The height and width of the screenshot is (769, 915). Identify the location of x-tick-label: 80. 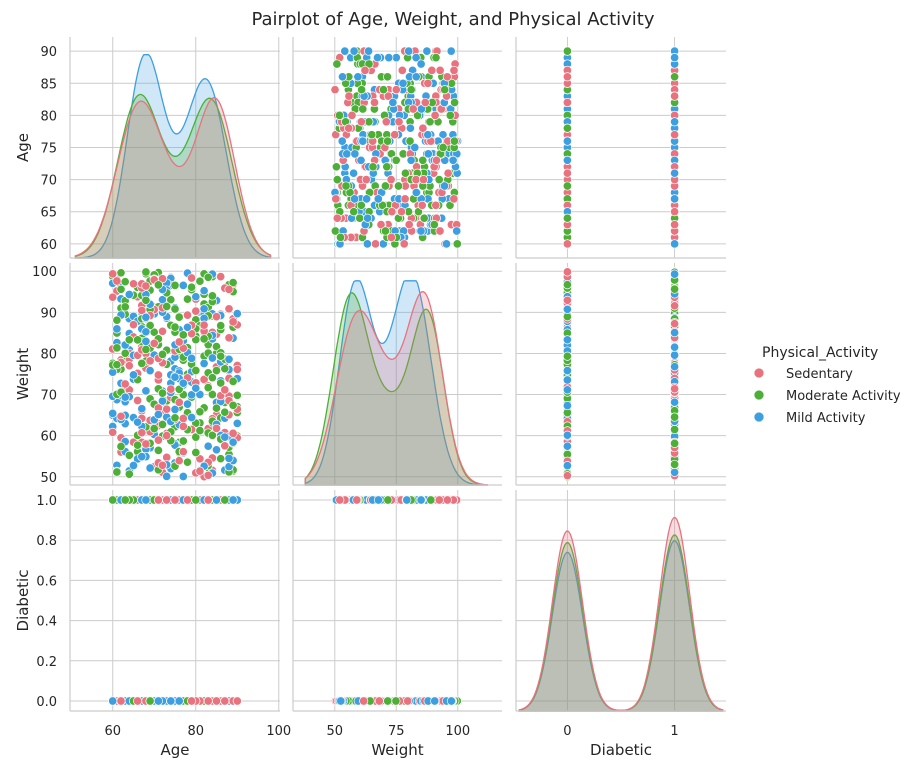
(195, 731).